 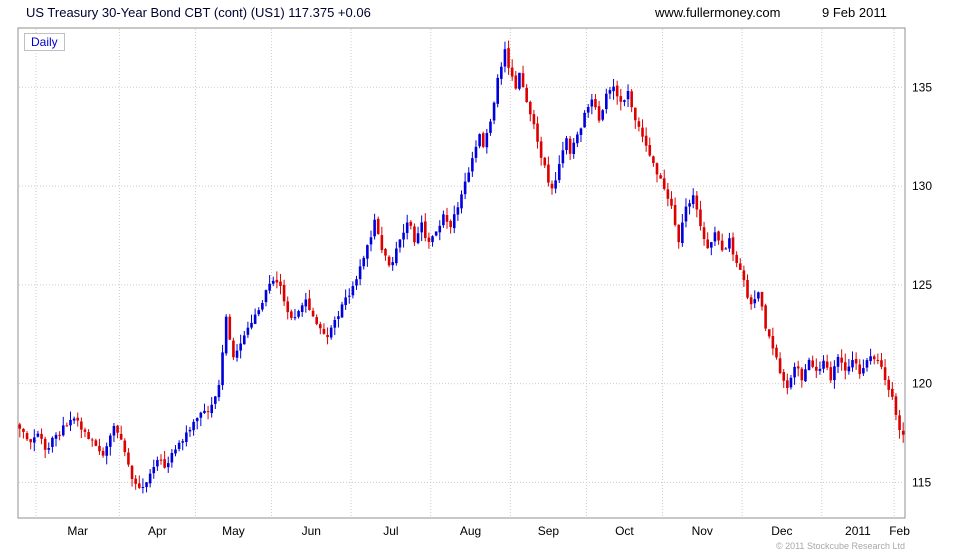 I want to click on svg-text: 2011, so click(x=858, y=531).